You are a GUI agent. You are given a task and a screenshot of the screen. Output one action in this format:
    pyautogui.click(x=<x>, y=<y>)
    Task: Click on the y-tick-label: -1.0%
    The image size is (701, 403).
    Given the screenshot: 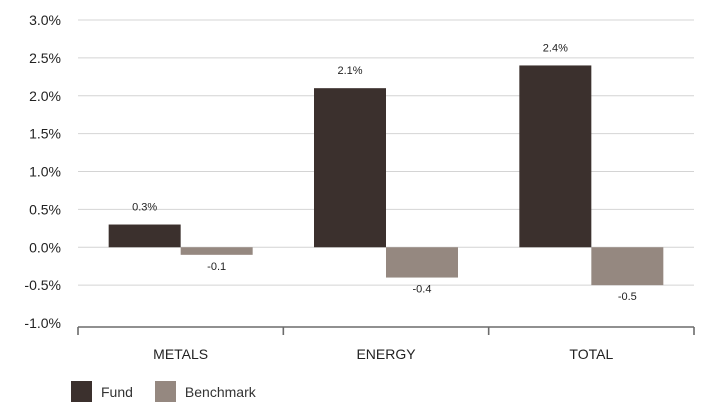 What is the action you would take?
    pyautogui.click(x=42, y=323)
    